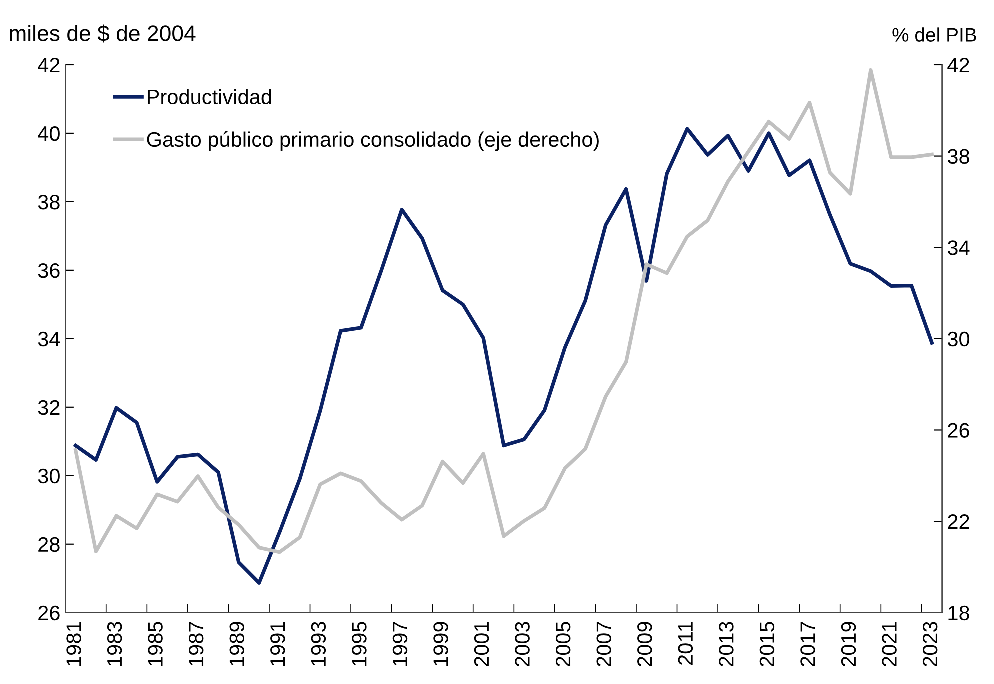 This screenshot has width=994, height=684. Describe the element at coordinates (49, 134) in the screenshot. I see `y-tick-label: 40` at that location.